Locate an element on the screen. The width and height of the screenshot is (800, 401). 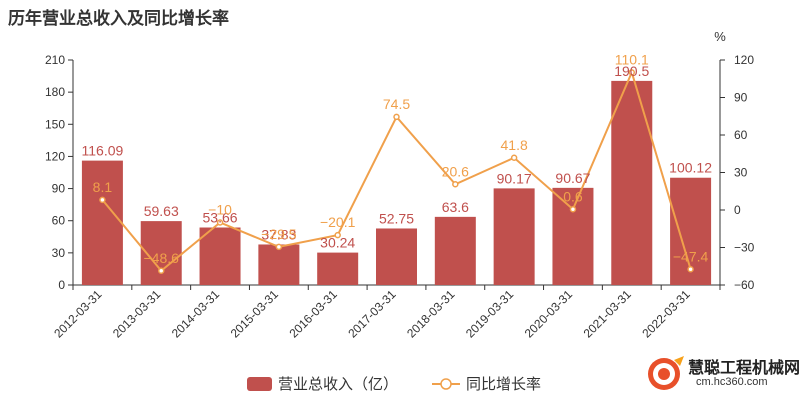
y-left-tick-label: 0 is located at coordinates (61, 285).